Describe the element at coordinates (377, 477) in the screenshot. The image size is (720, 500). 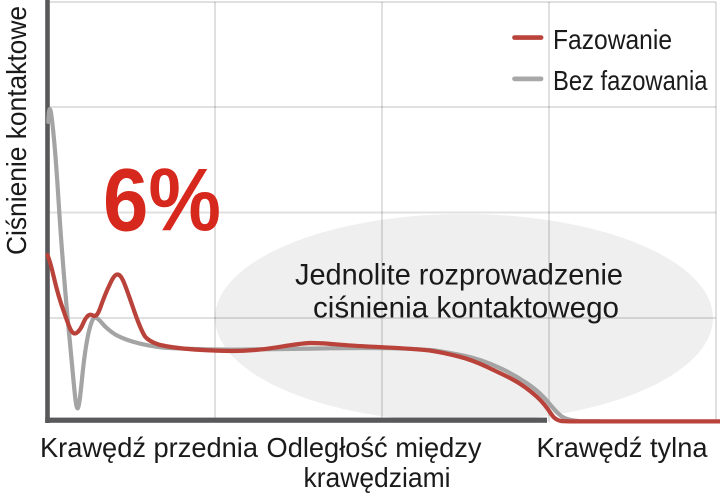
I see `svg-text: krawędziami` at that location.